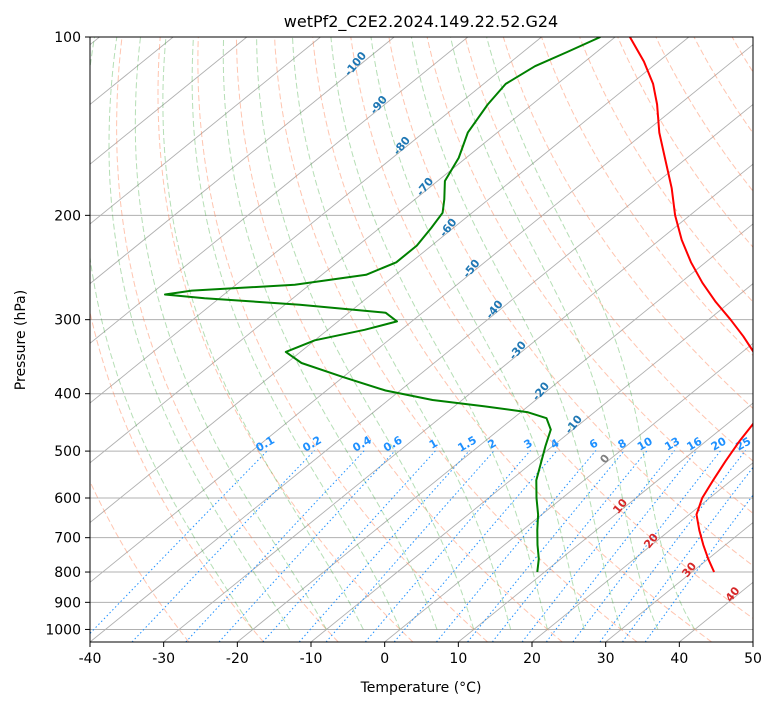  Describe the element at coordinates (743, 444) in the screenshot. I see `mixing-ratio-label: 25` at that location.